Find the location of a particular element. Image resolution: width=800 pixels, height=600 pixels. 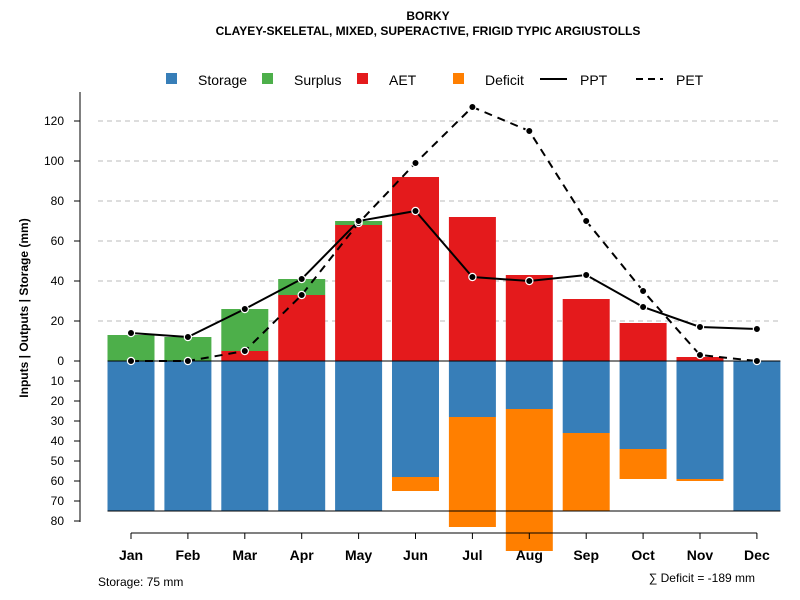

chart-title: BORKY is located at coordinates (427, 16).